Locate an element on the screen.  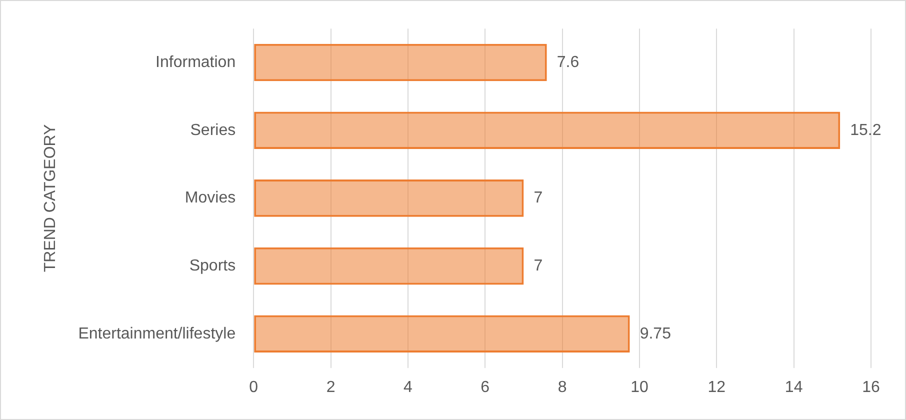
data-label: 15.2 is located at coordinates (866, 130).